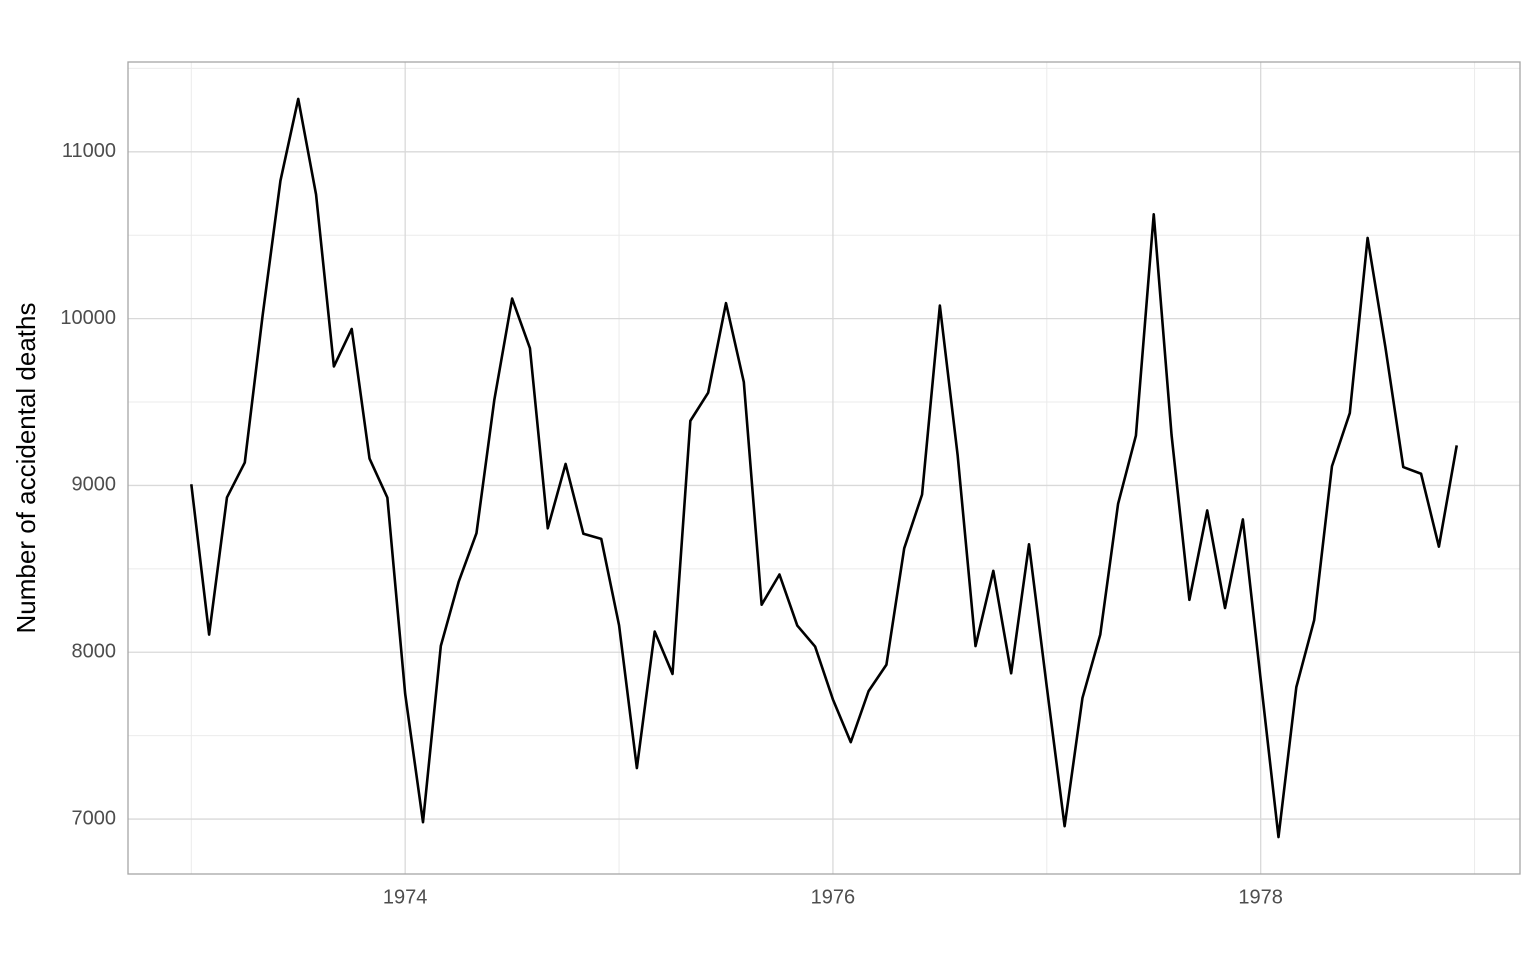  What do you see at coordinates (833, 897) in the screenshot?
I see `x-tick-label: 1976` at bounding box center [833, 897].